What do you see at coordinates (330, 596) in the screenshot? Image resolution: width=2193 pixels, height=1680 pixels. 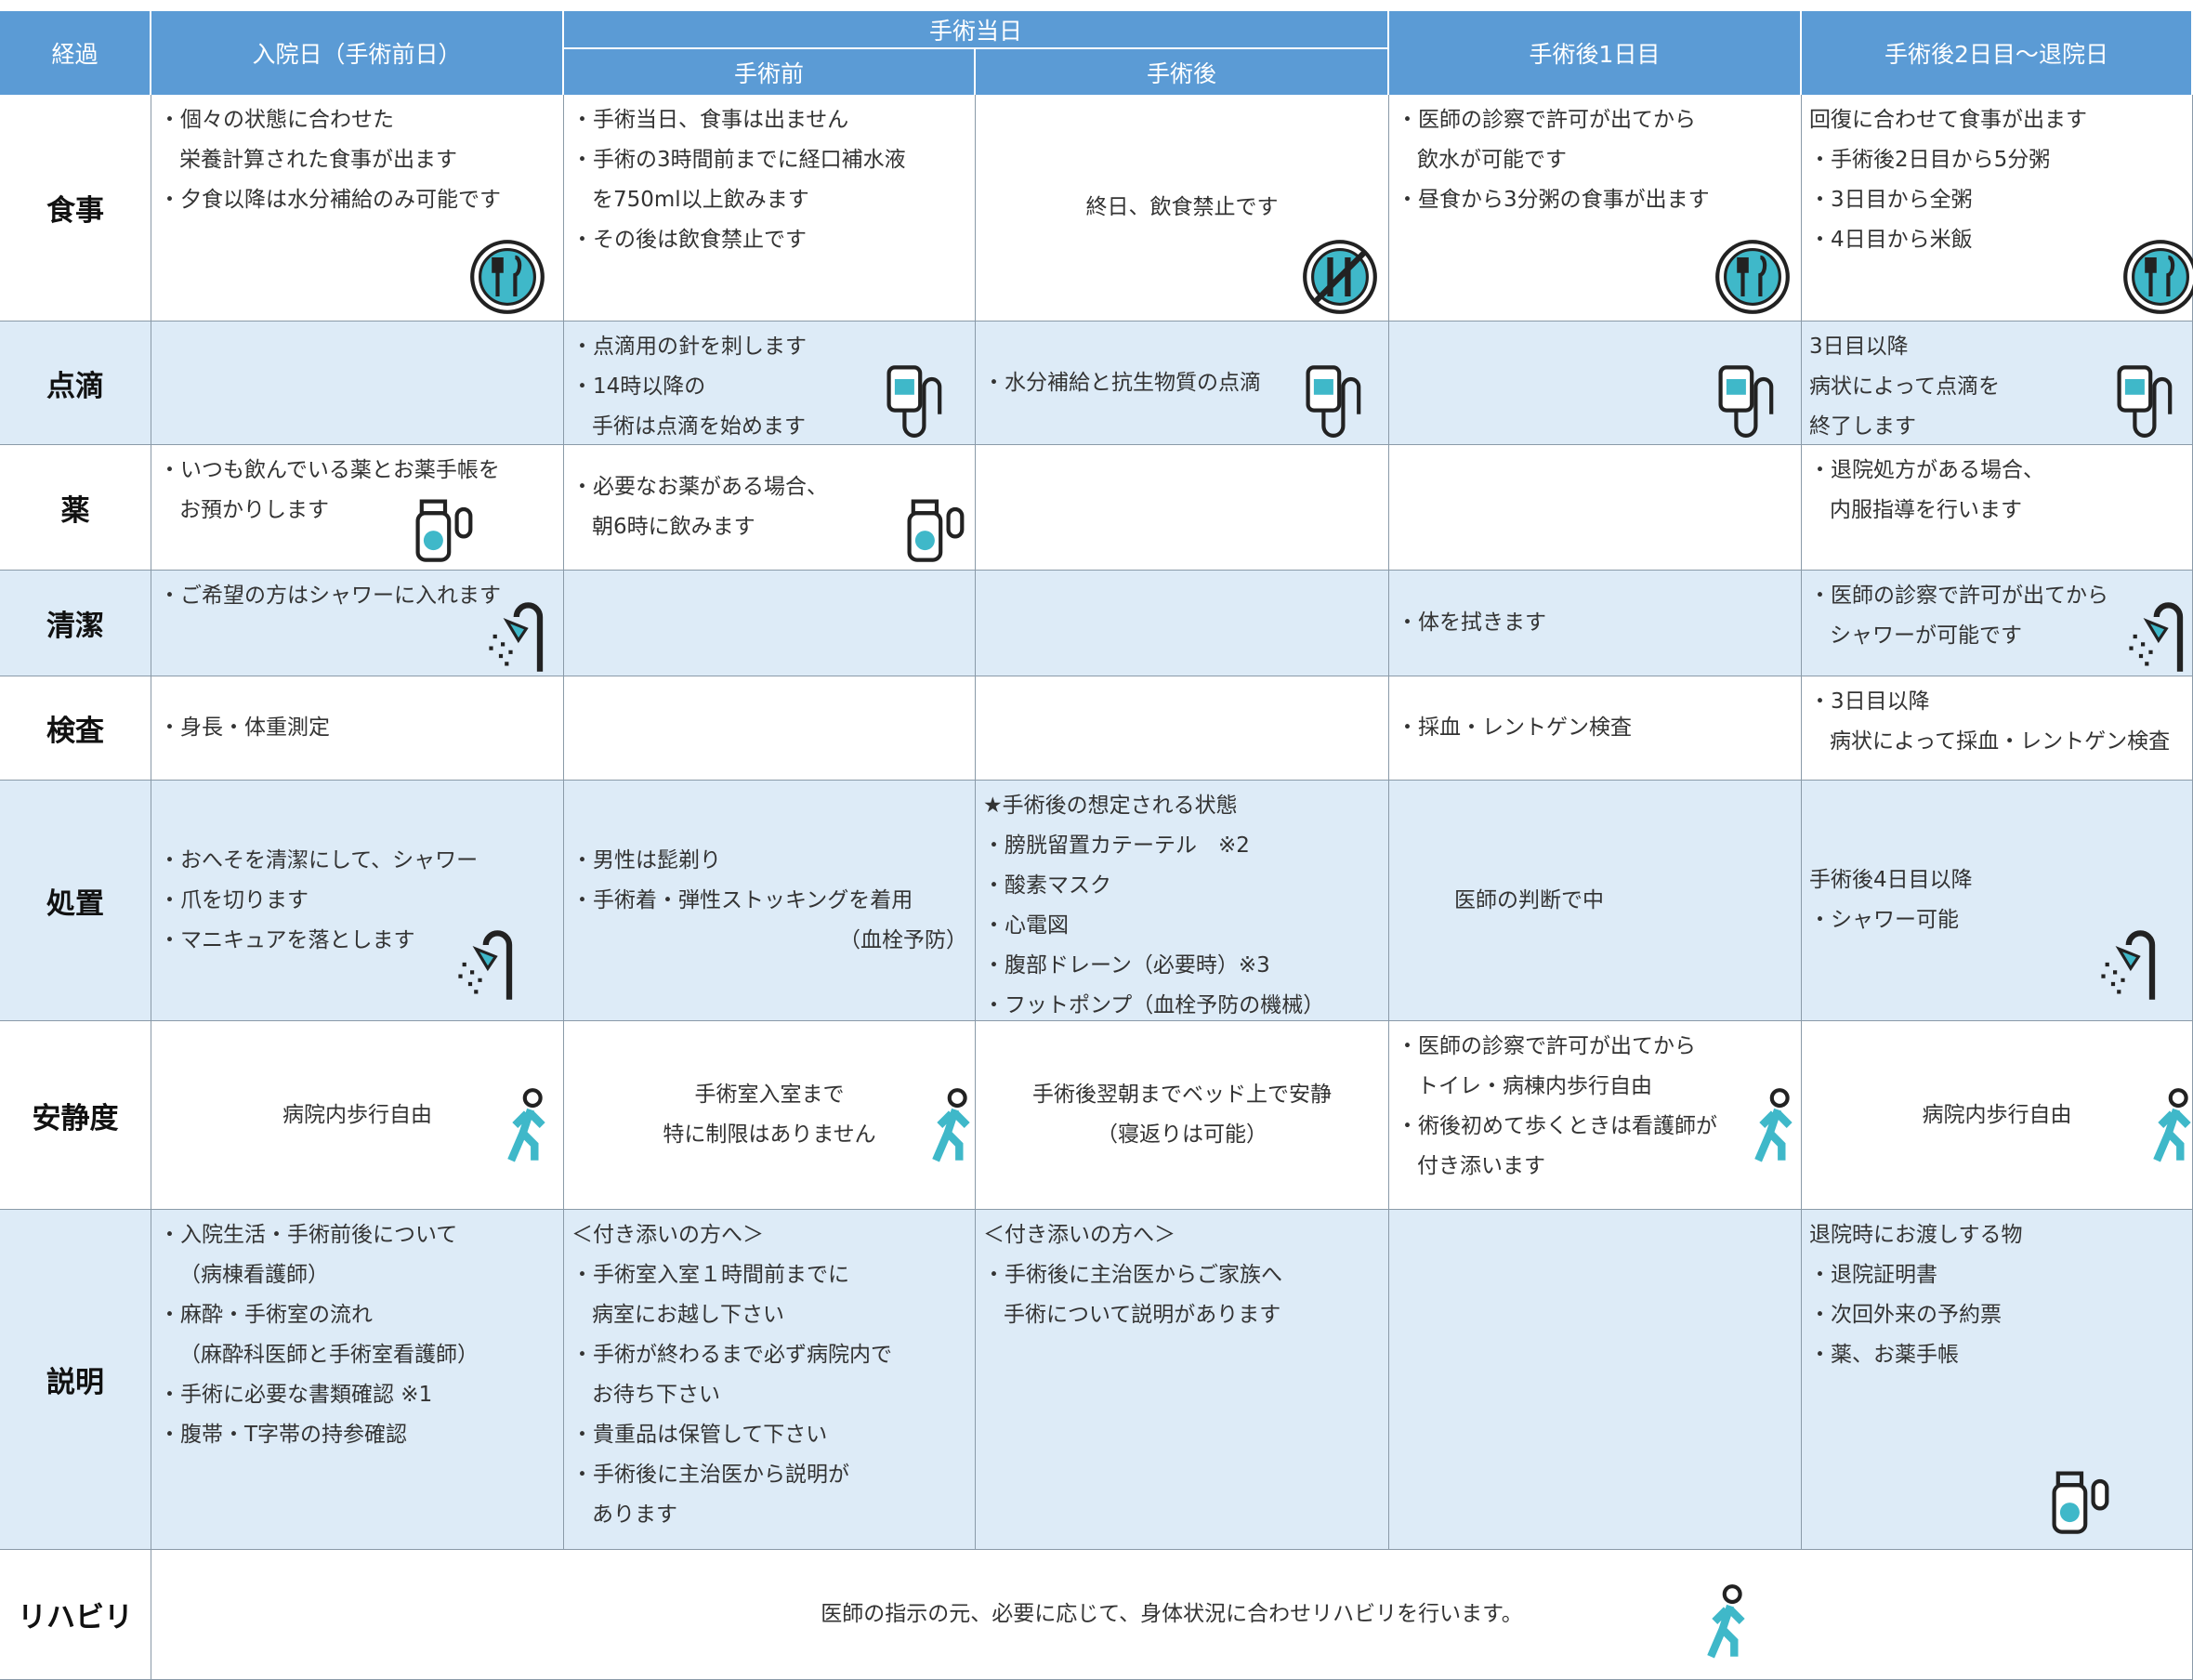 I see `cell-text: ・ご希望の方はシャワーに入れます` at bounding box center [330, 596].